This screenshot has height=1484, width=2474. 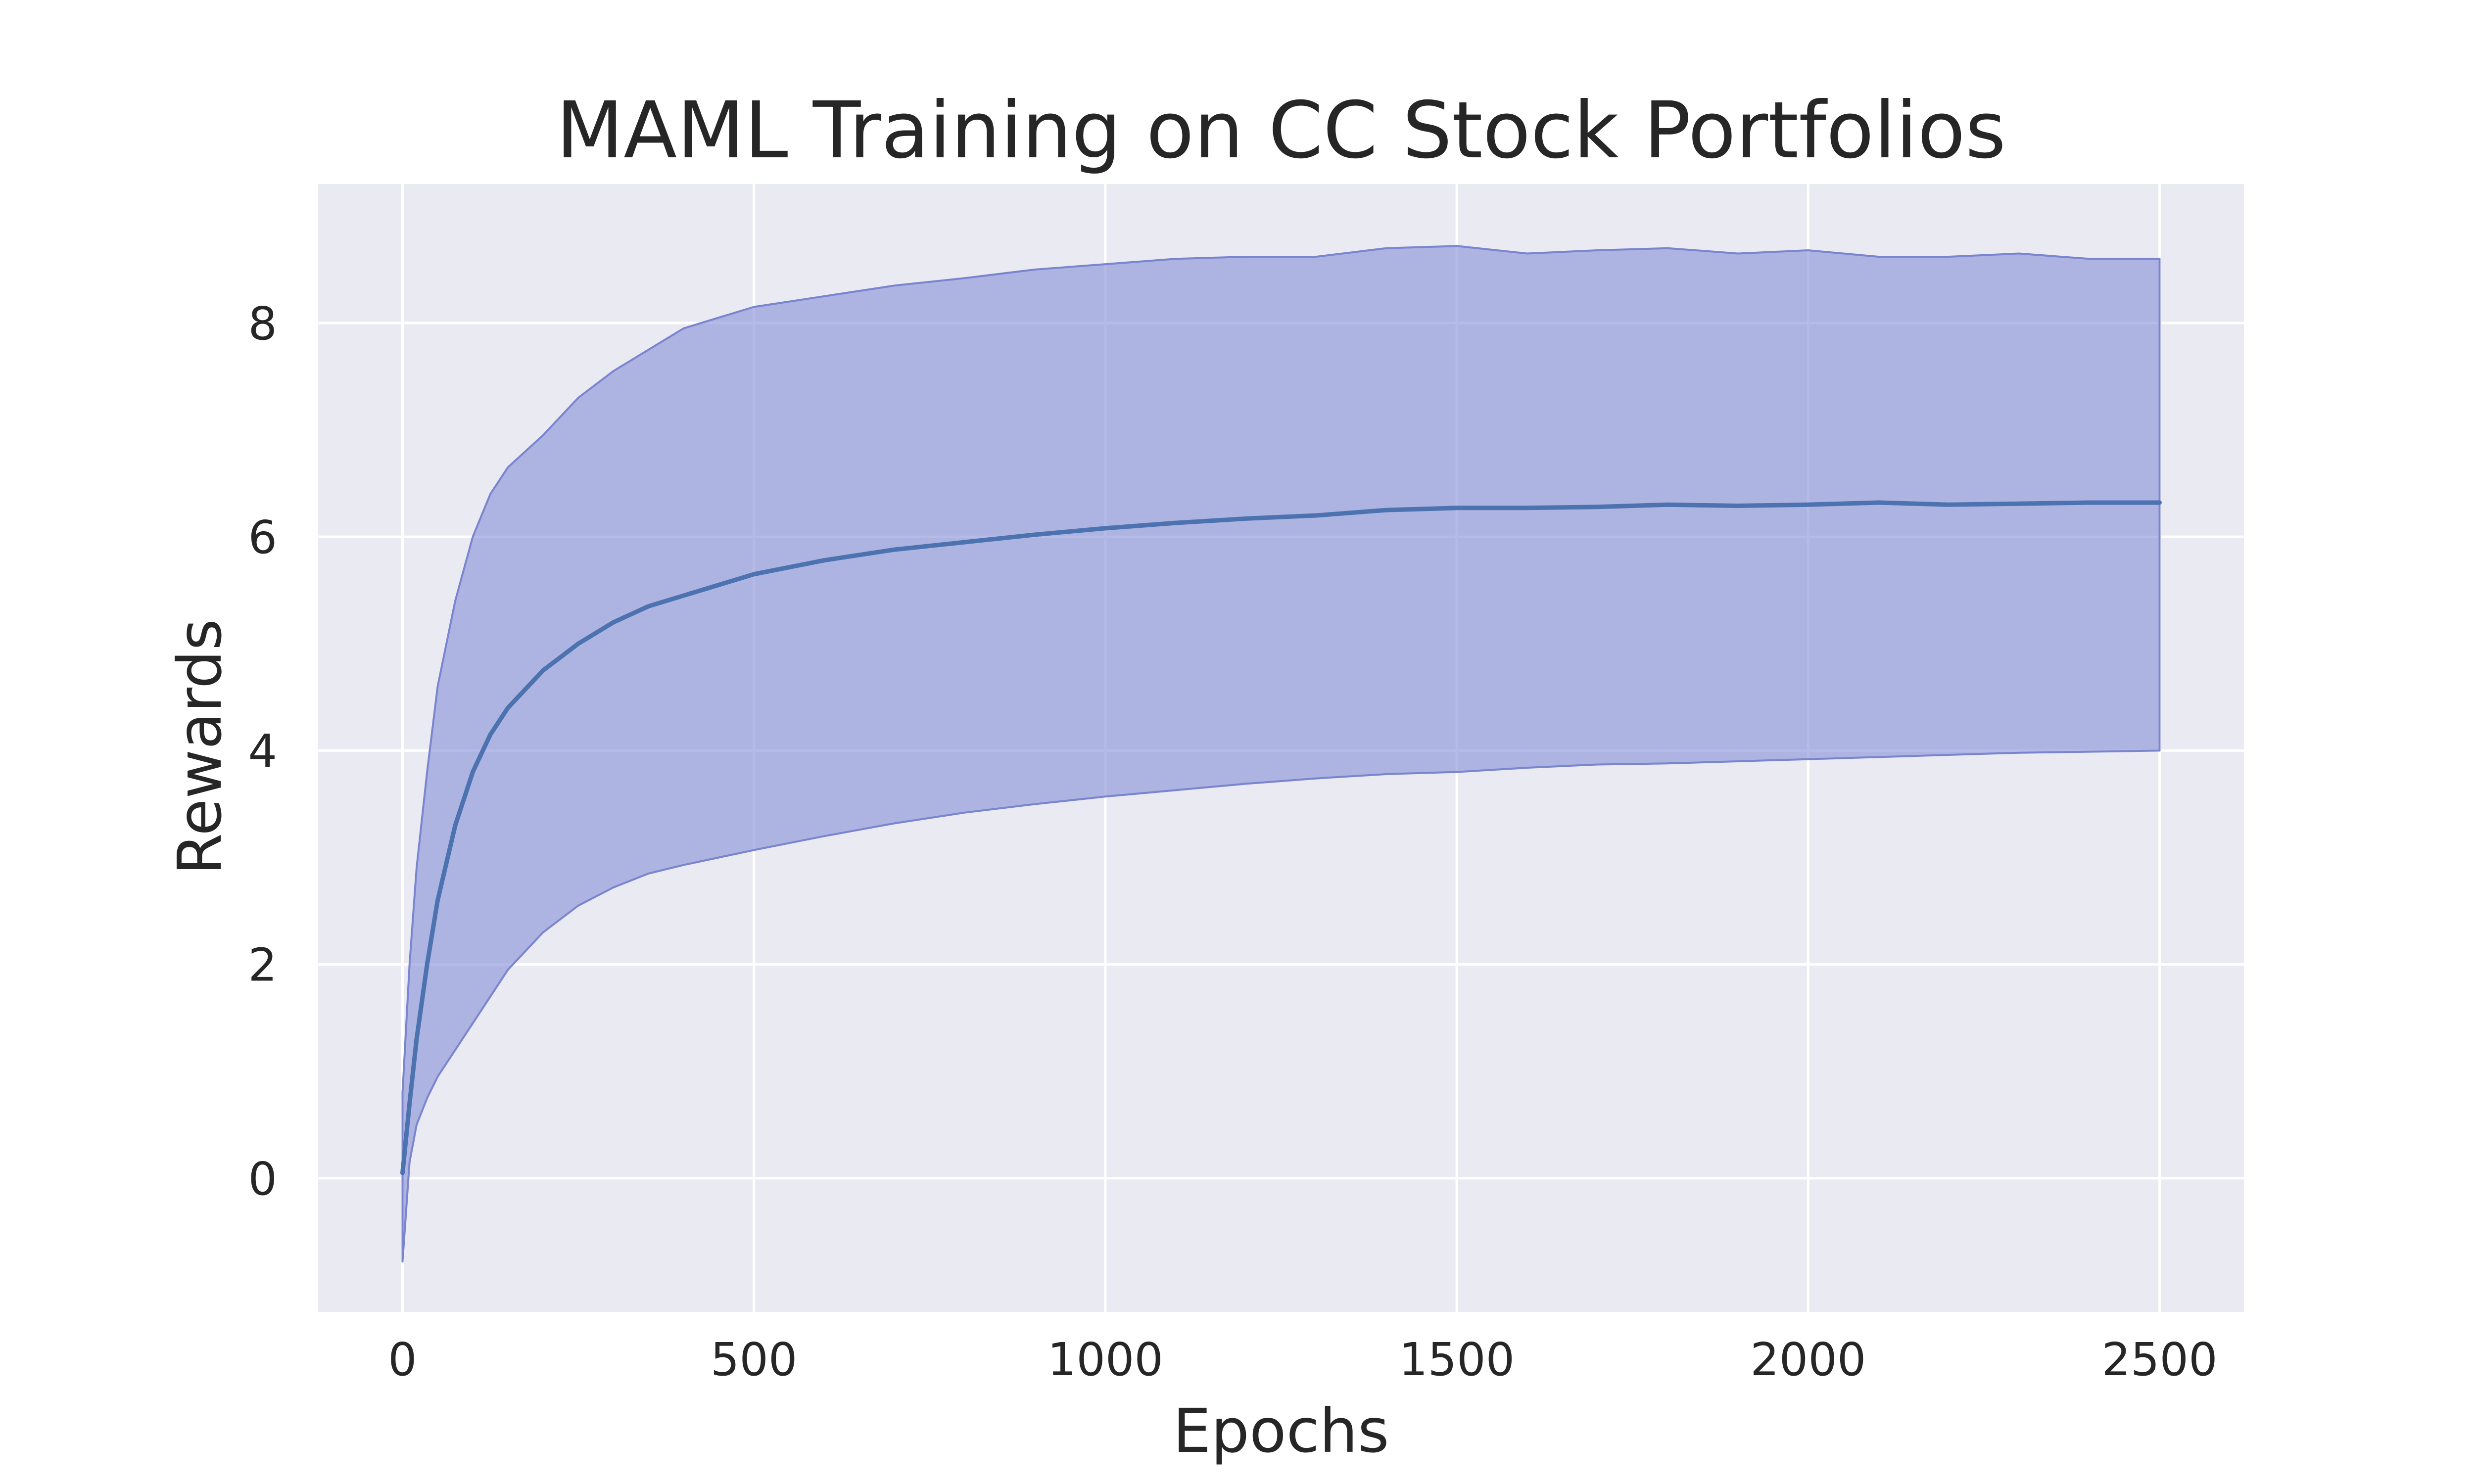 What do you see at coordinates (263, 323) in the screenshot?
I see `y-tick-label: 8` at bounding box center [263, 323].